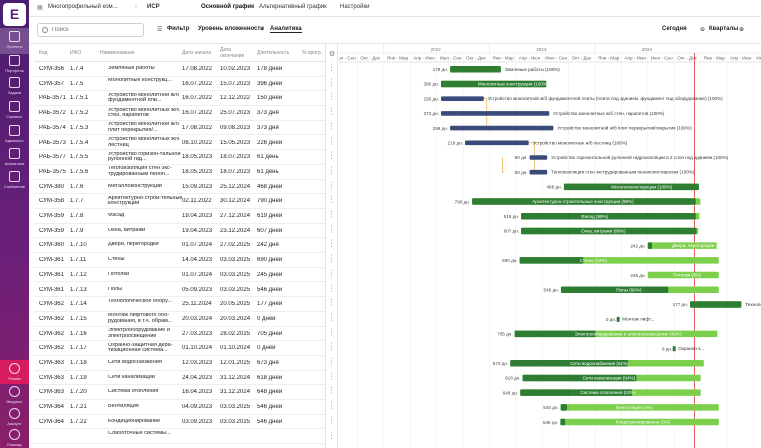  I want to click on chevron-down-icon: ▾, so click(263, 30).